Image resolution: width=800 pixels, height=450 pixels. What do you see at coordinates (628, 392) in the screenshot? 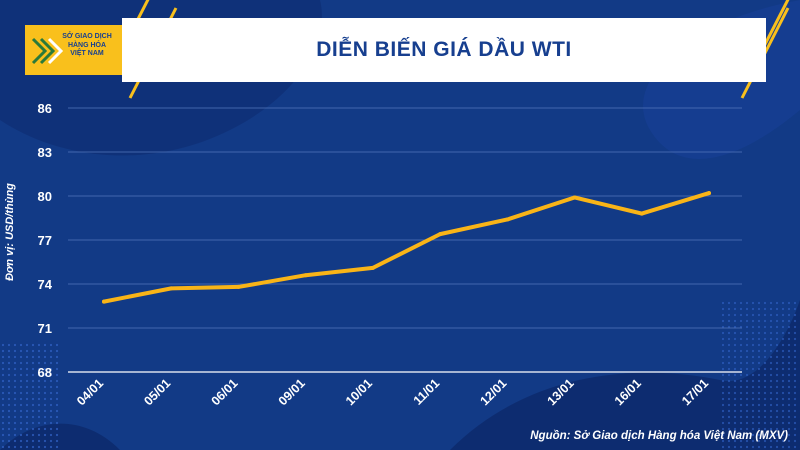
I see `x-tick-label: 16/01` at bounding box center [628, 392].